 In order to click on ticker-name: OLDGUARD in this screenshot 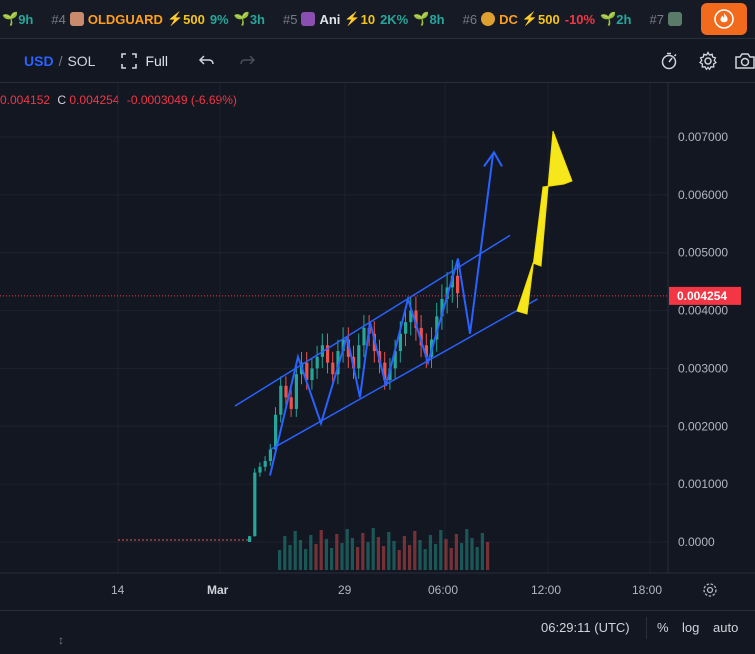, I will do `click(125, 19)`.